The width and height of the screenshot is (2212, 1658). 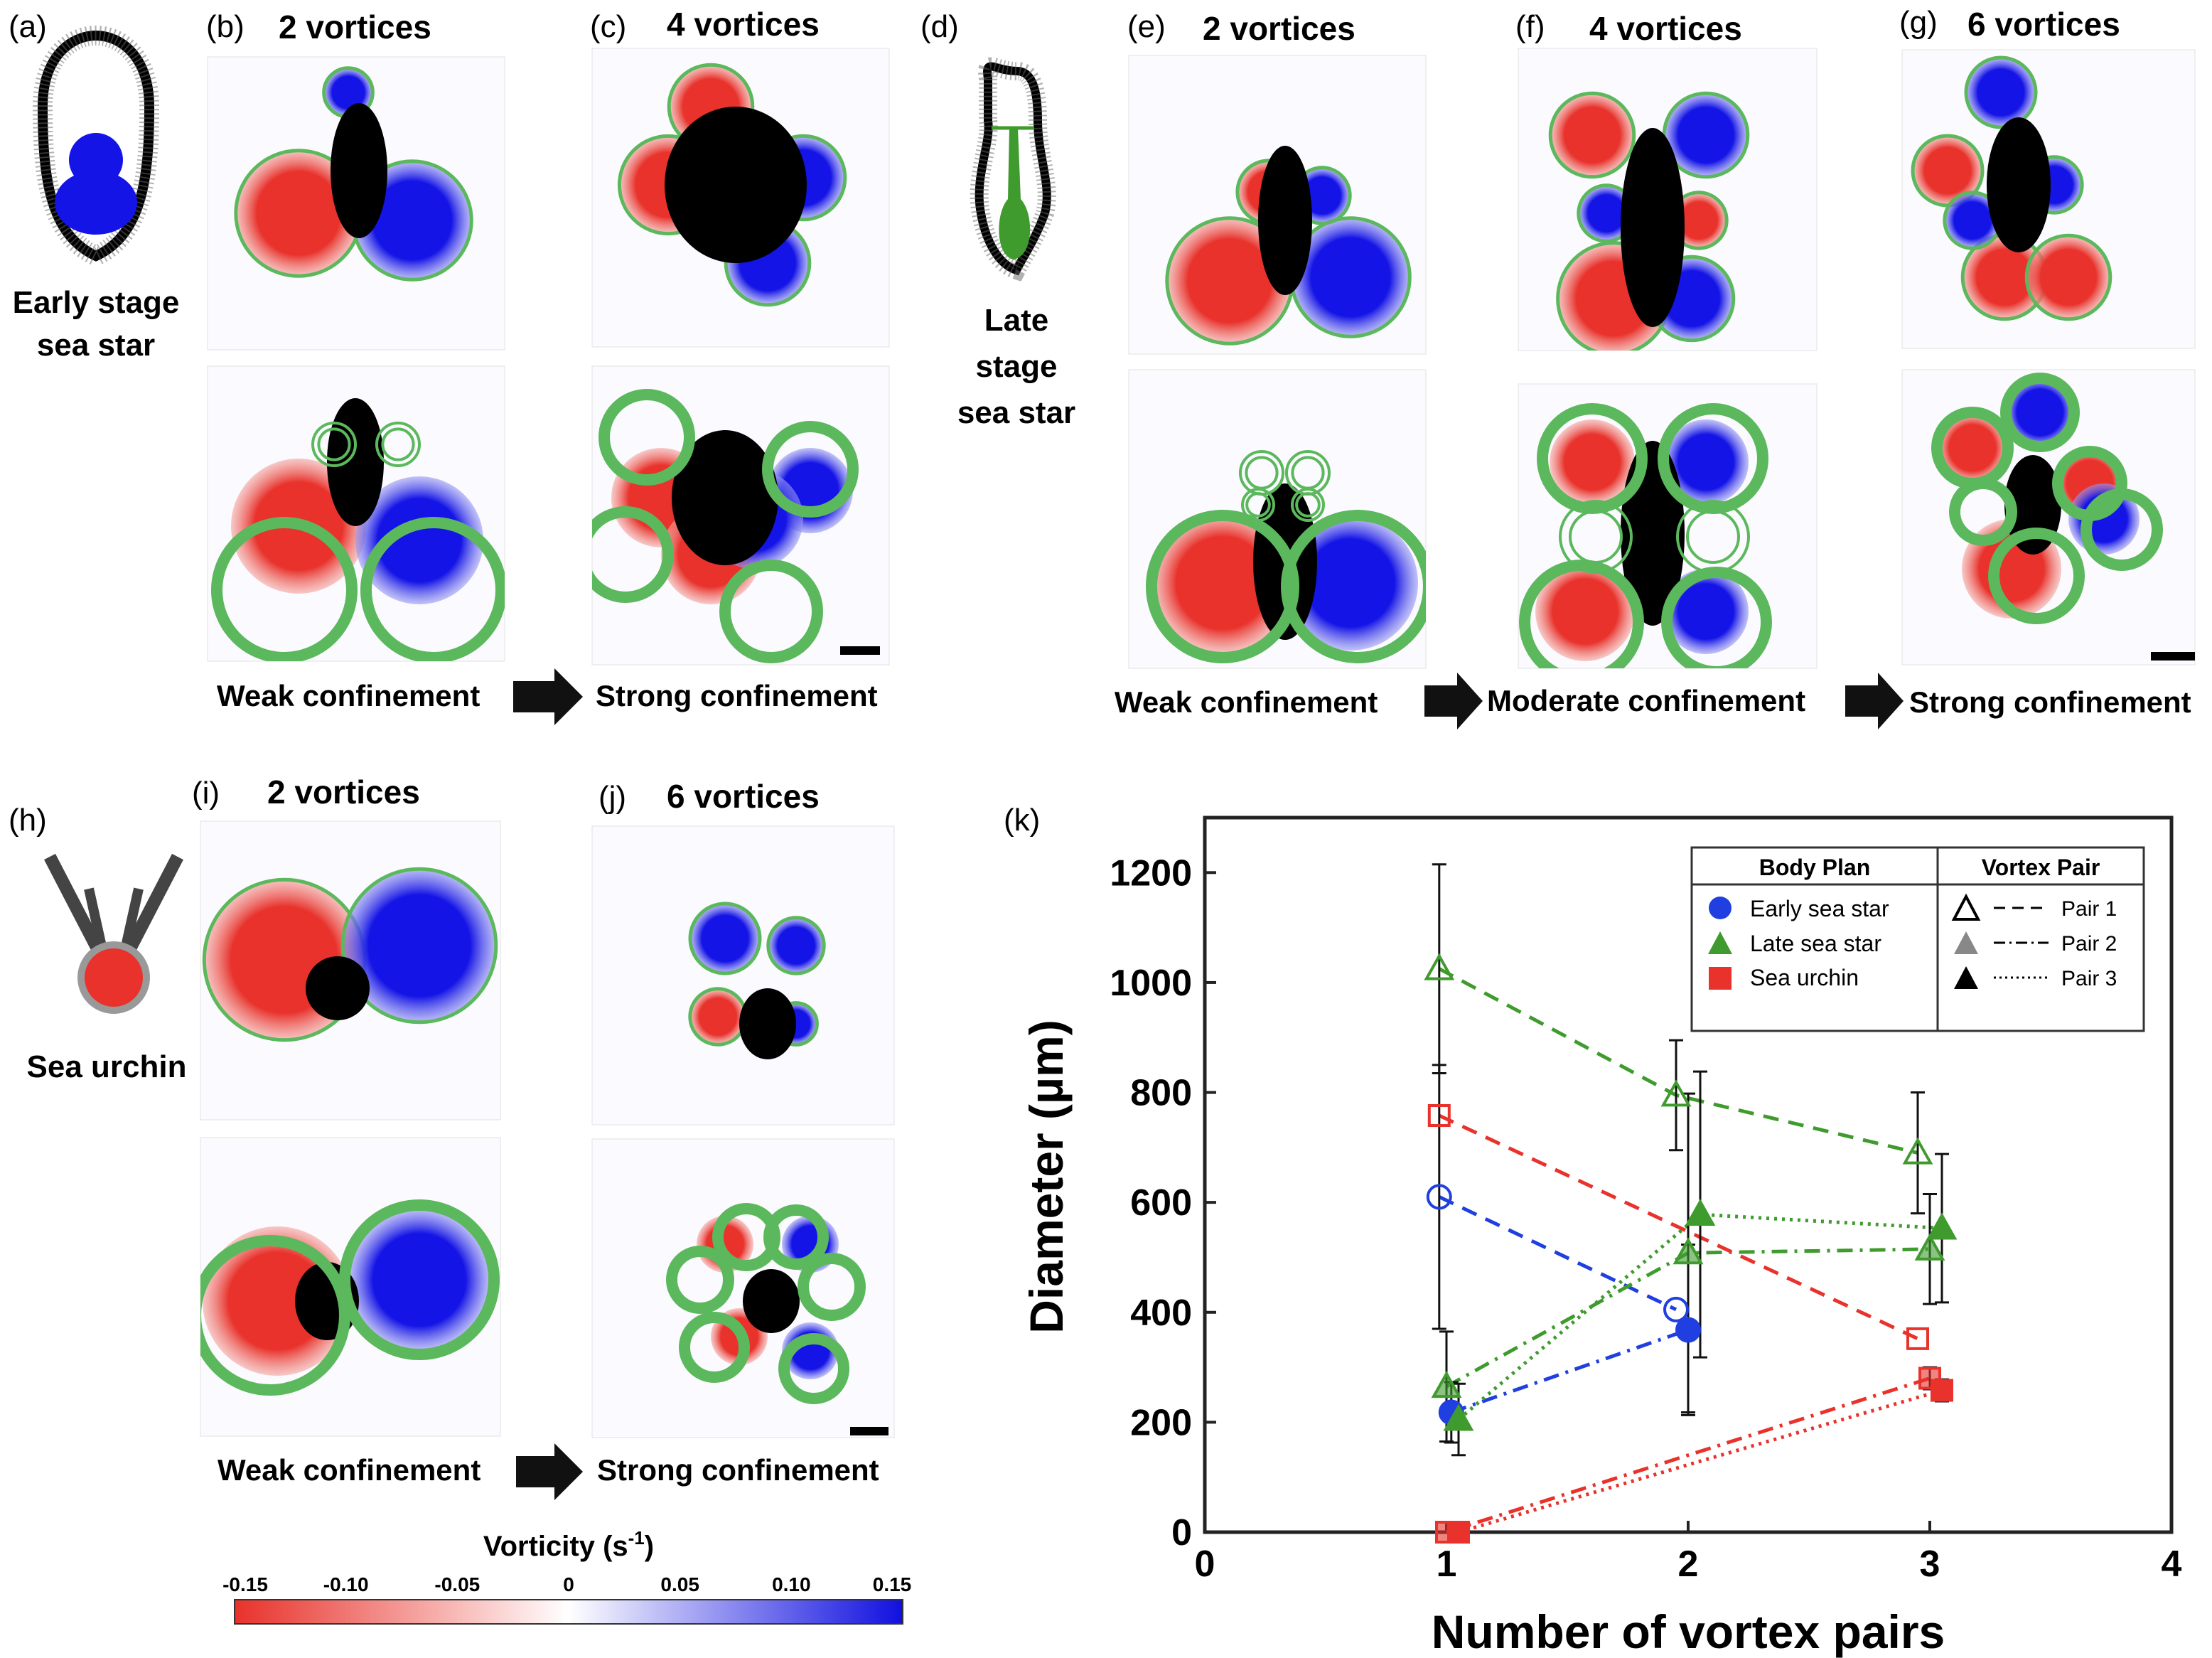 I want to click on panel-tag-d: (d), so click(x=939, y=26).